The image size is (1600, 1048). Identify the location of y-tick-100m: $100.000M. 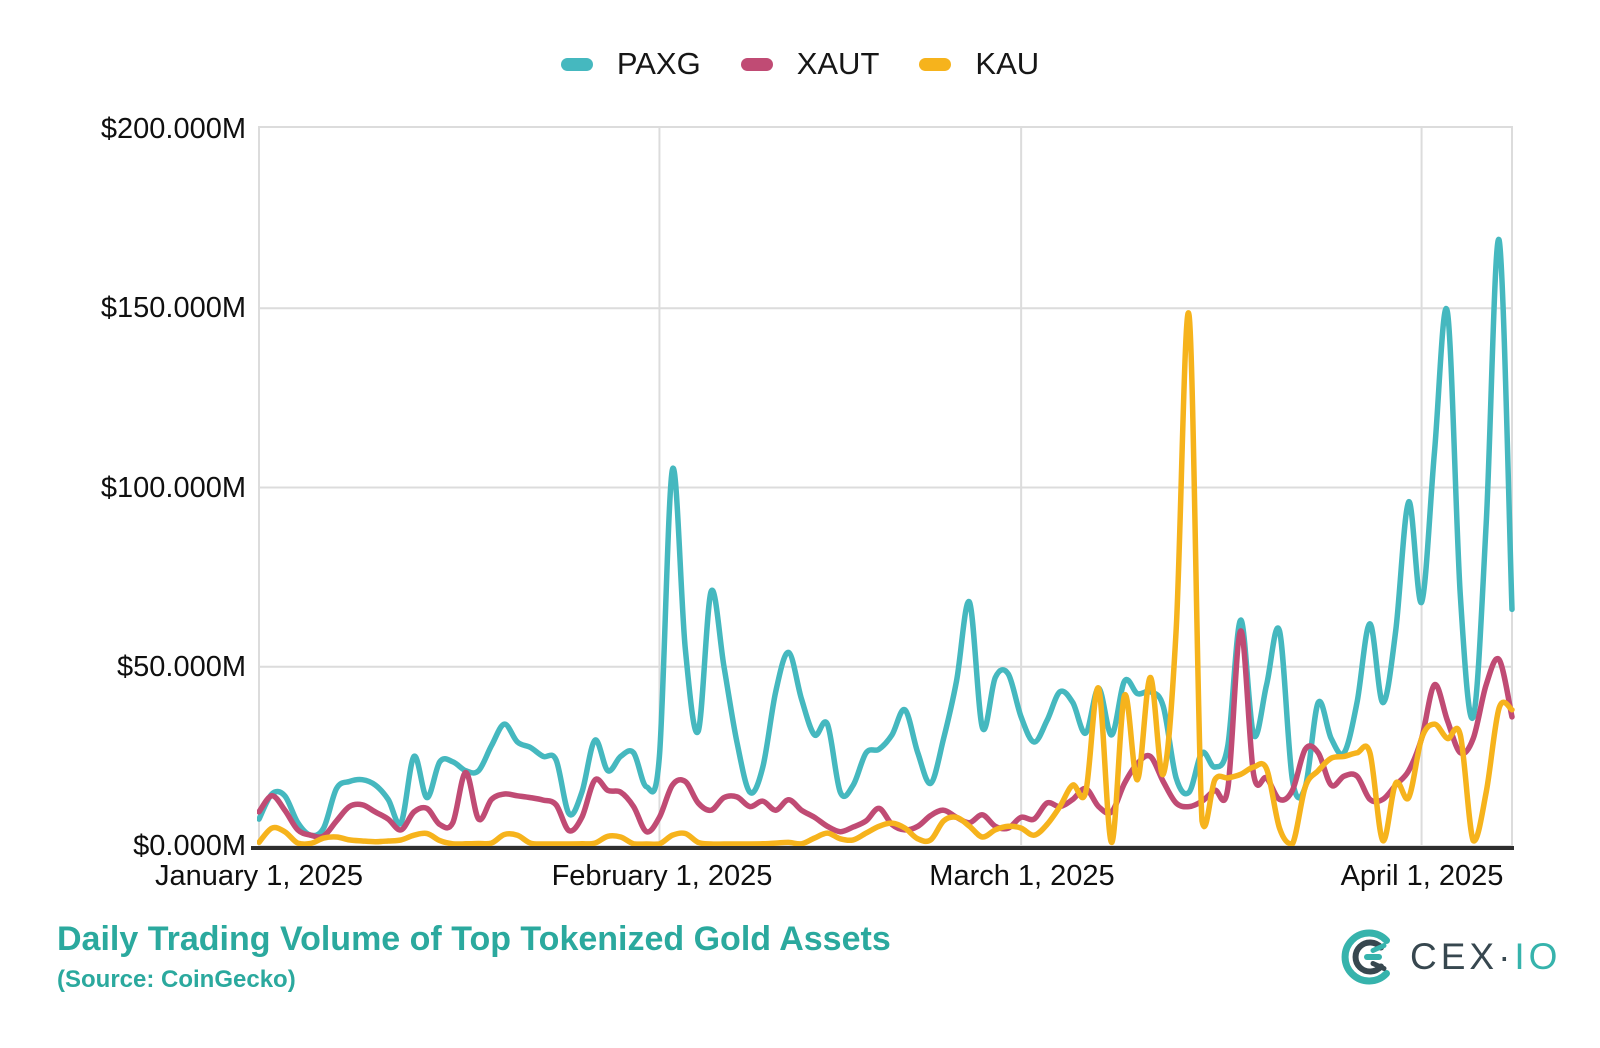
(173, 488).